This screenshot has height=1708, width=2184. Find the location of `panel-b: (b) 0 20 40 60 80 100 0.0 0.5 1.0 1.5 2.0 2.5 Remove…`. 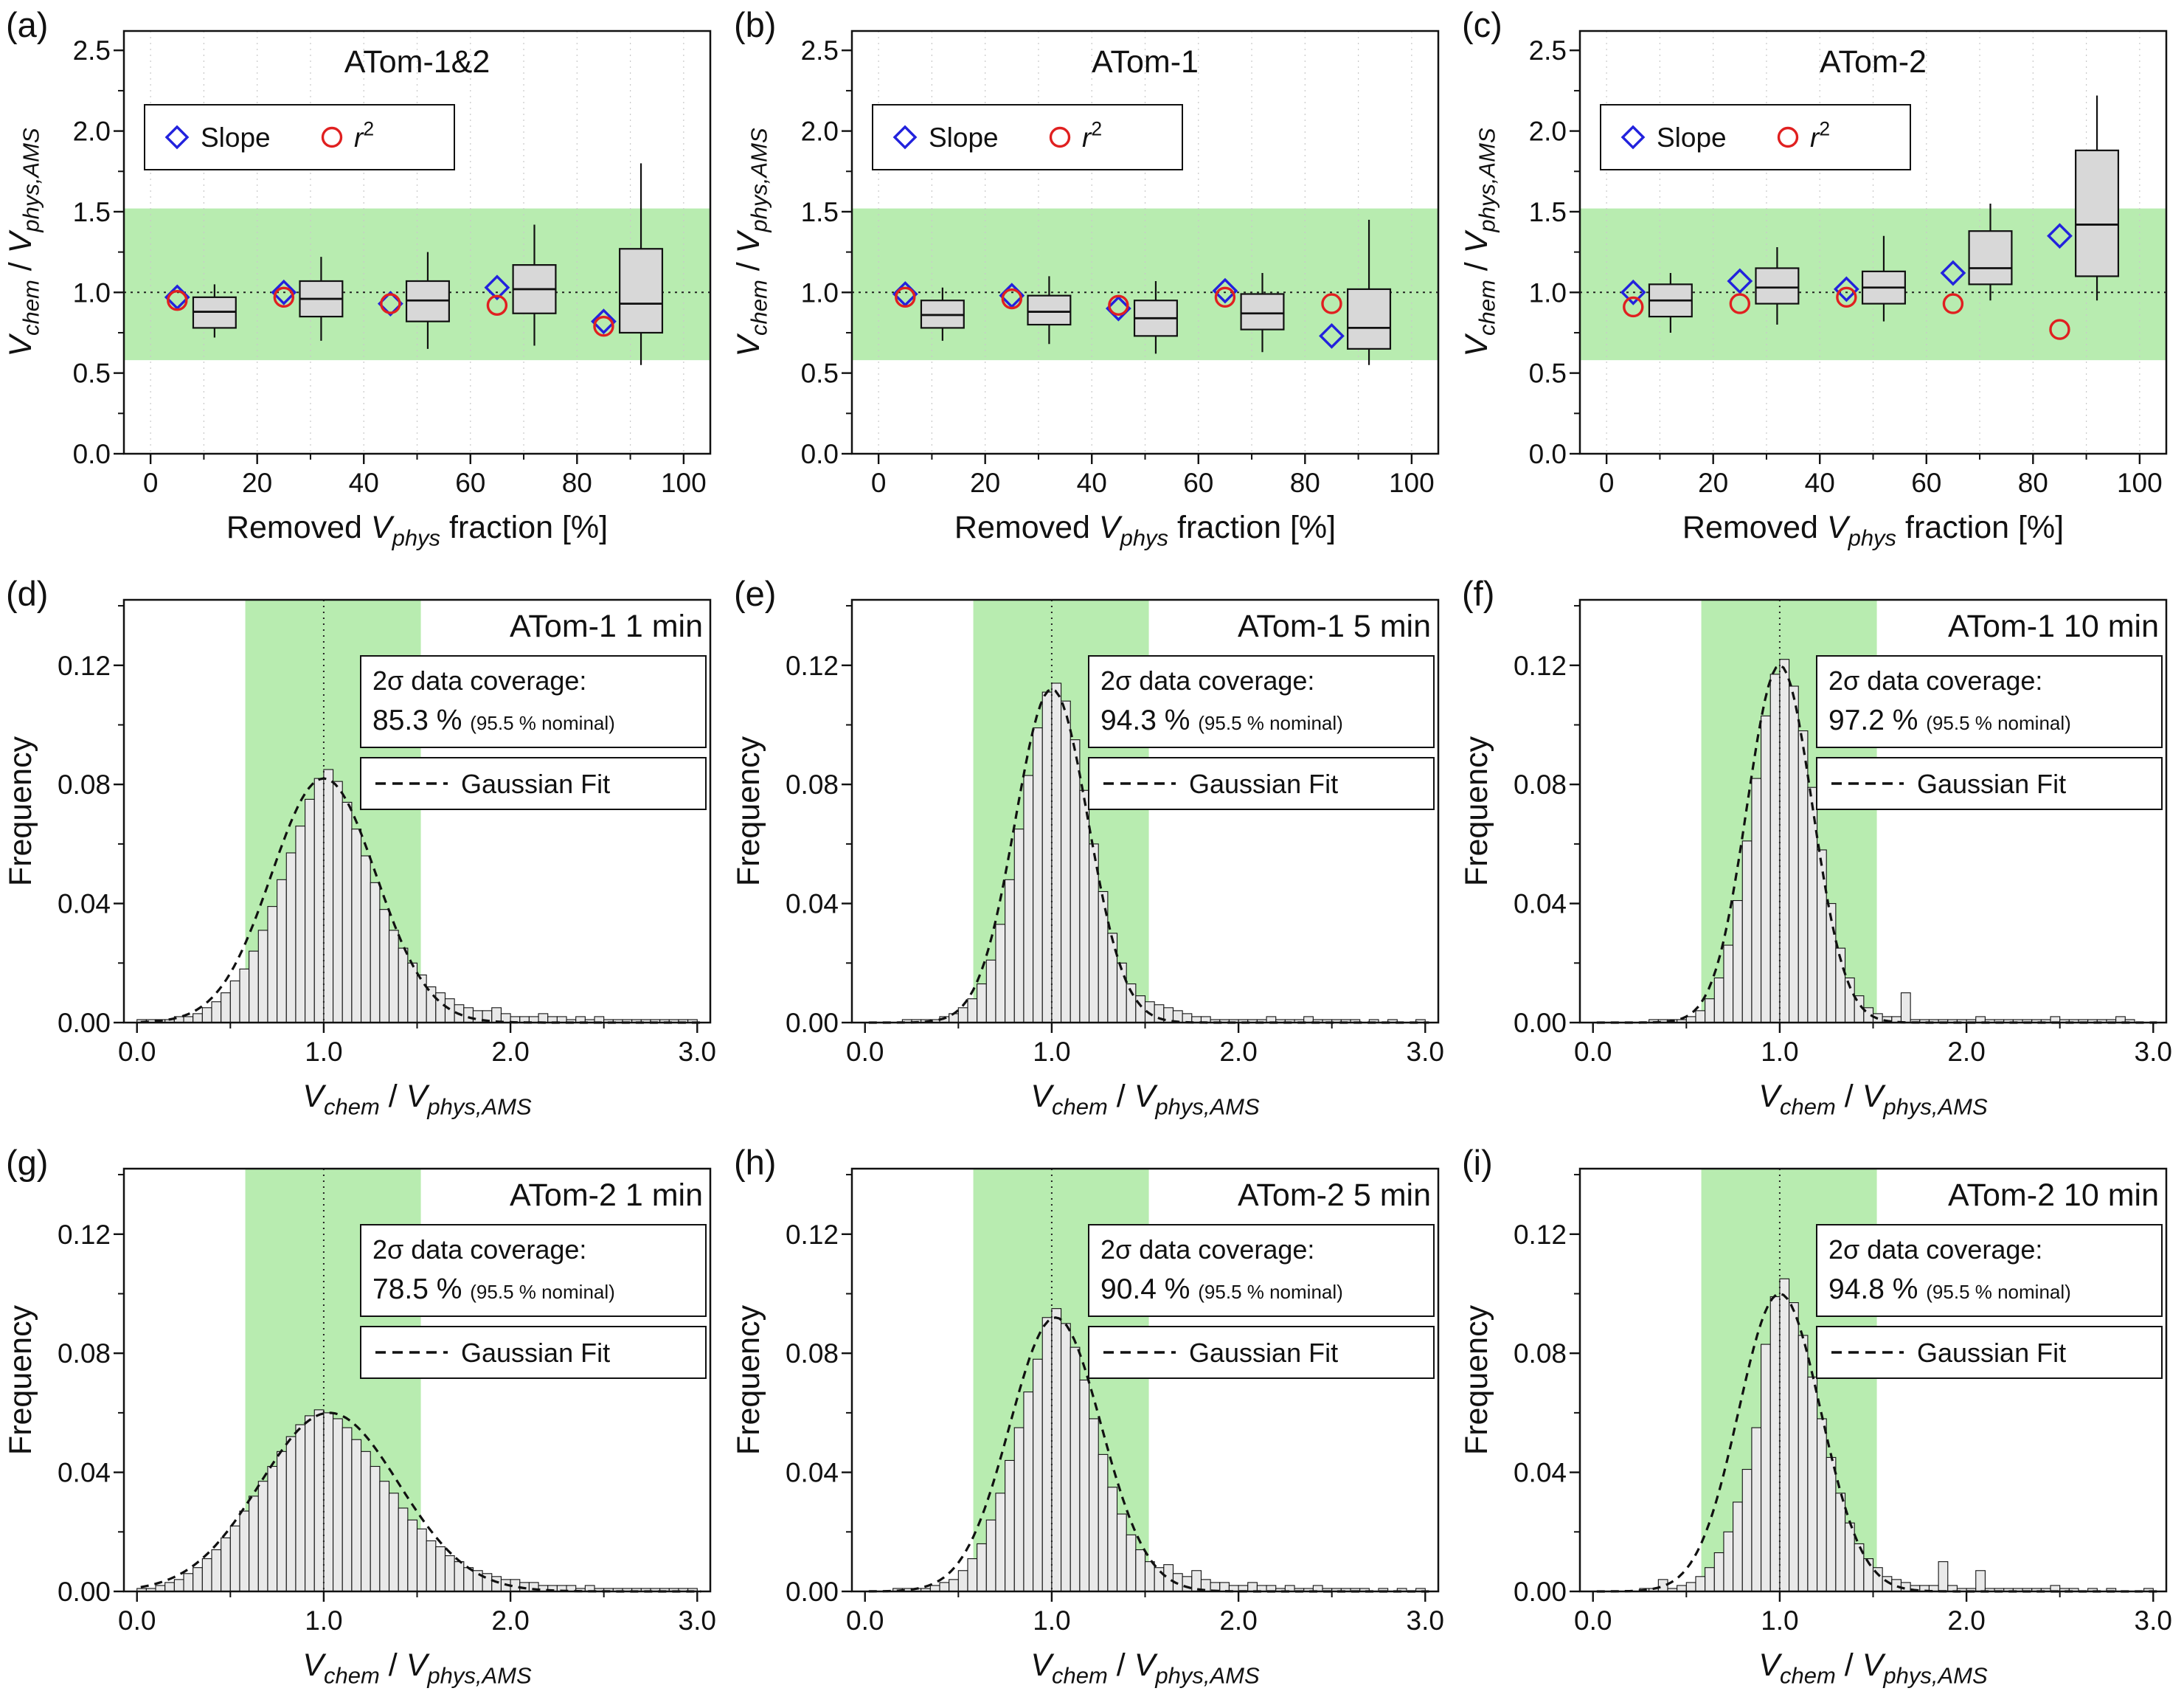

panel-b: (b) 0 20 40 60 80 100 0.0 0.5 1.0 1.5 2.0 2.5 Remove… is located at coordinates (1092, 284).